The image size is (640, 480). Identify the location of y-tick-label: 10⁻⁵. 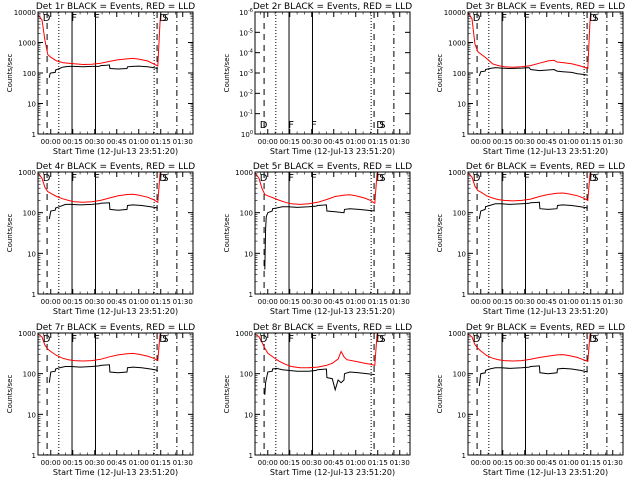
(246, 32).